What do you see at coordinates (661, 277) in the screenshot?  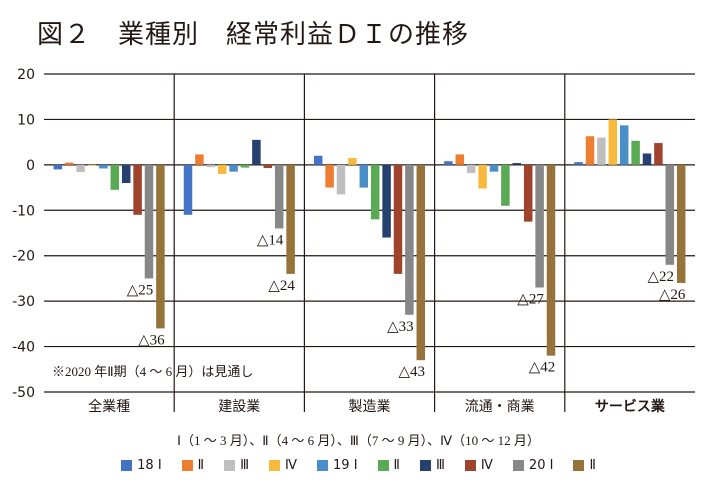 I see `data-label: △22` at bounding box center [661, 277].